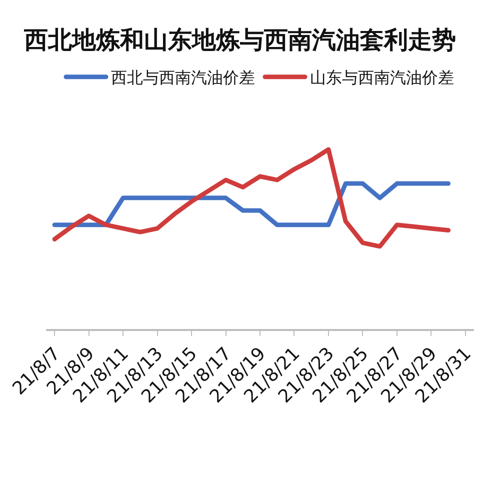  What do you see at coordinates (183, 78) in the screenshot?
I see `legend-label: 西北与西南汽油价差` at bounding box center [183, 78].